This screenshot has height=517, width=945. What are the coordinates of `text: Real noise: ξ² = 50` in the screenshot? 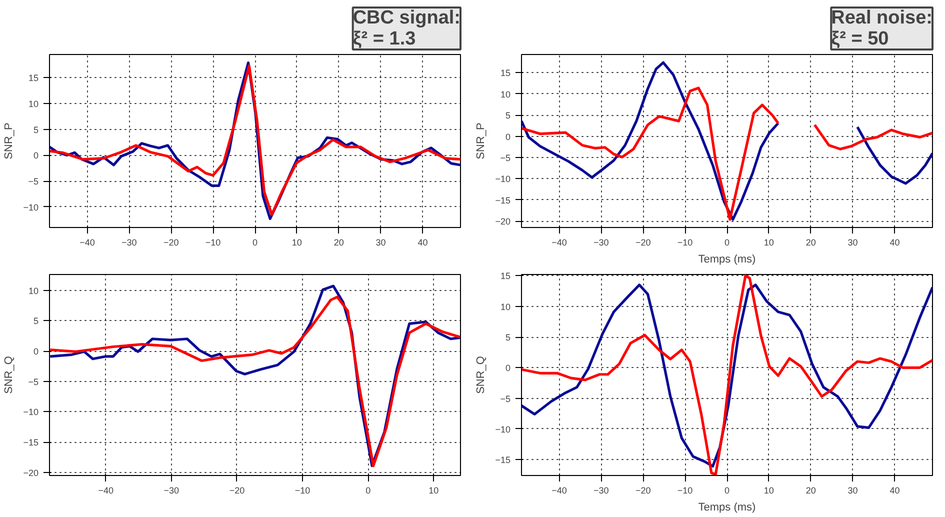 It's located at (882, 29).